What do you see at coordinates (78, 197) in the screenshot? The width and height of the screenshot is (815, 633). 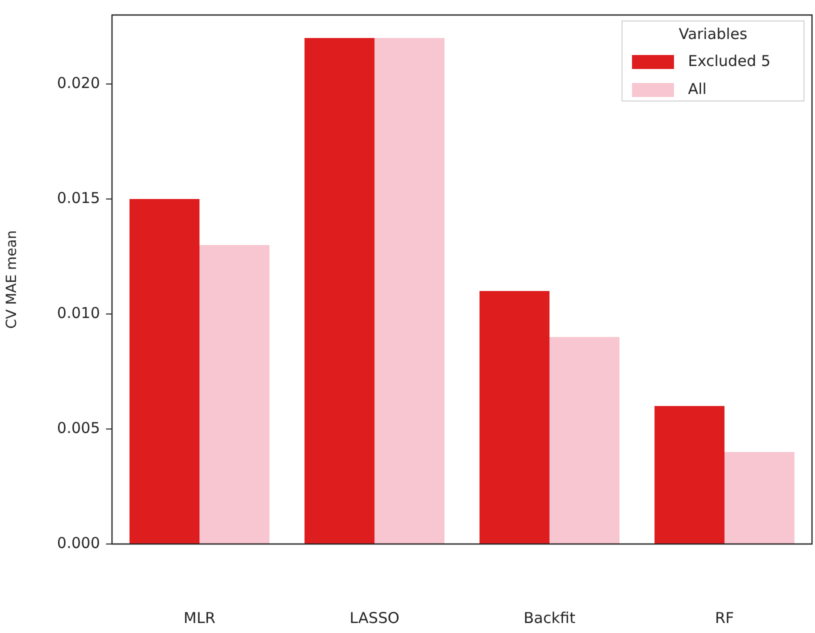 I see `y-tick-label: 0.015` at bounding box center [78, 197].